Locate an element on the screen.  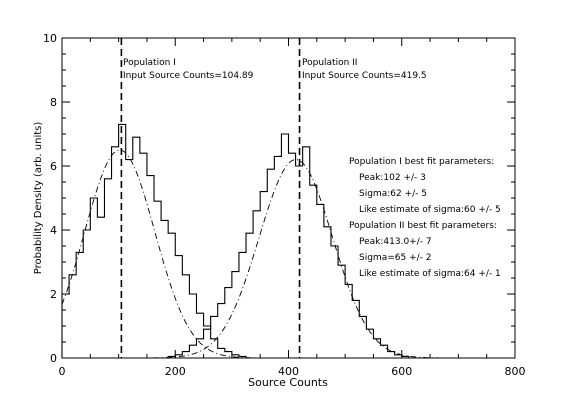
x-tick-label: 0 is located at coordinates (62, 371).